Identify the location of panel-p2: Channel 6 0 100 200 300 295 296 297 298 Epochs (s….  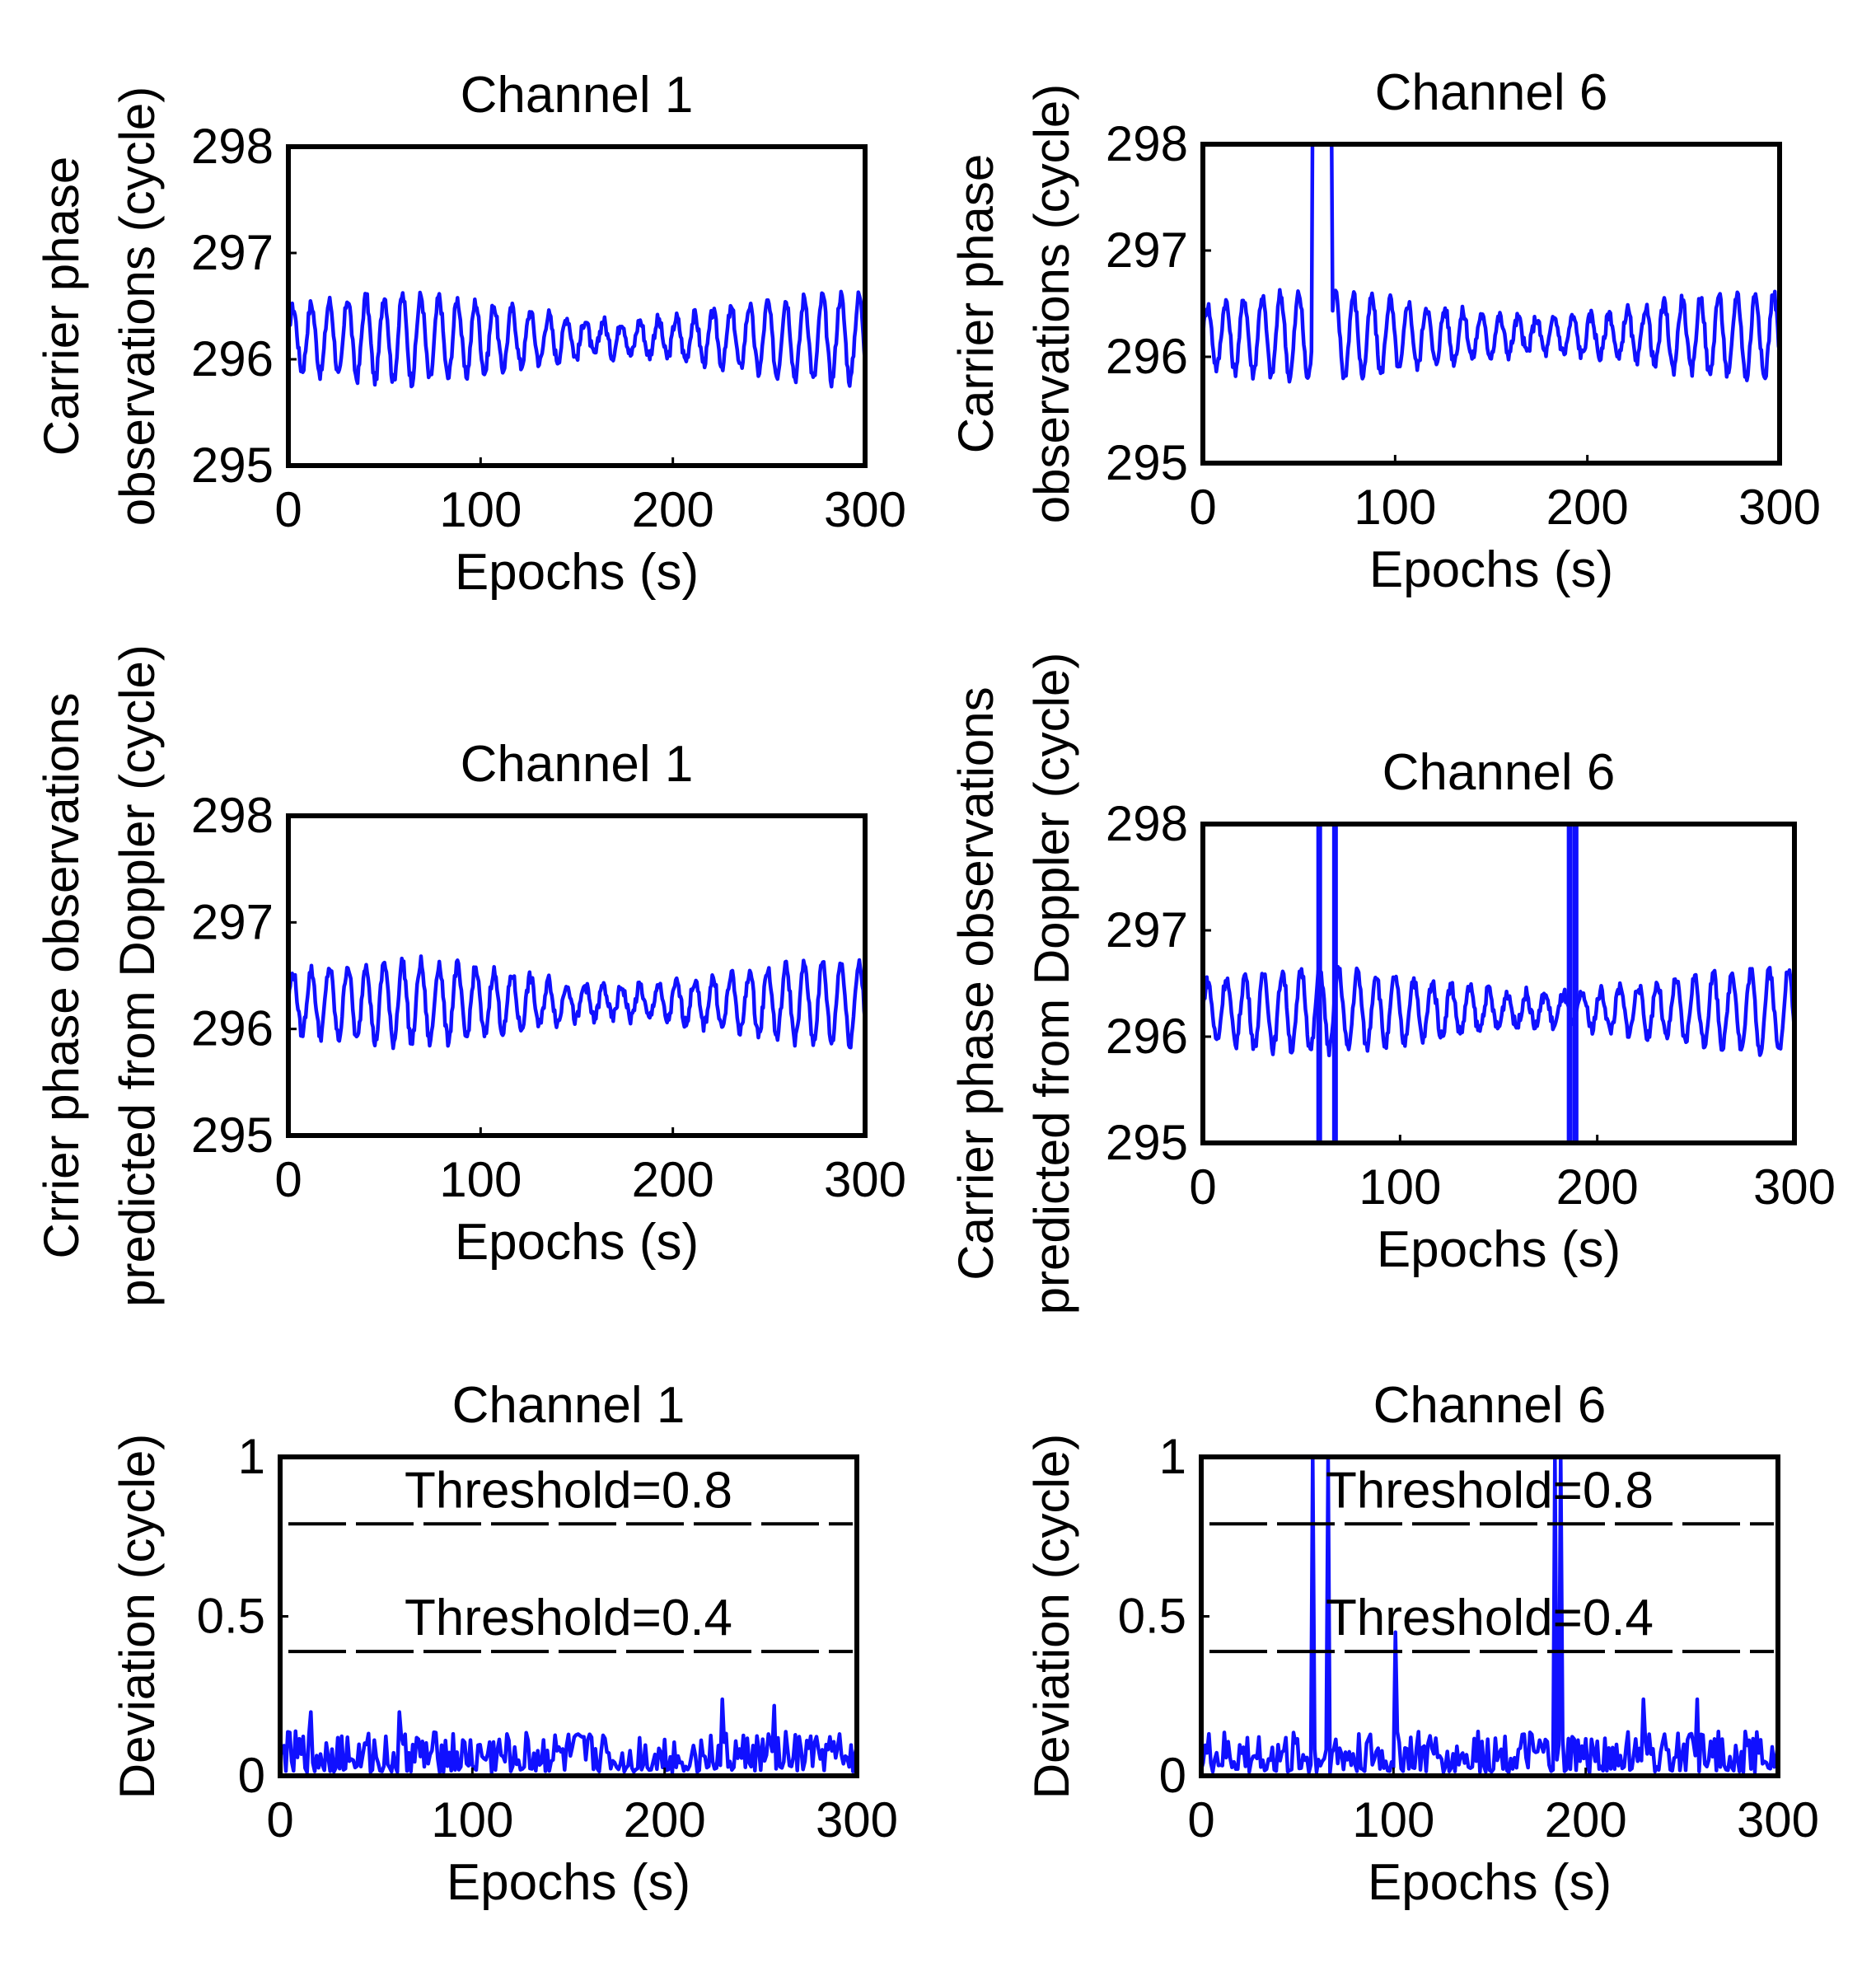
(1385, 331).